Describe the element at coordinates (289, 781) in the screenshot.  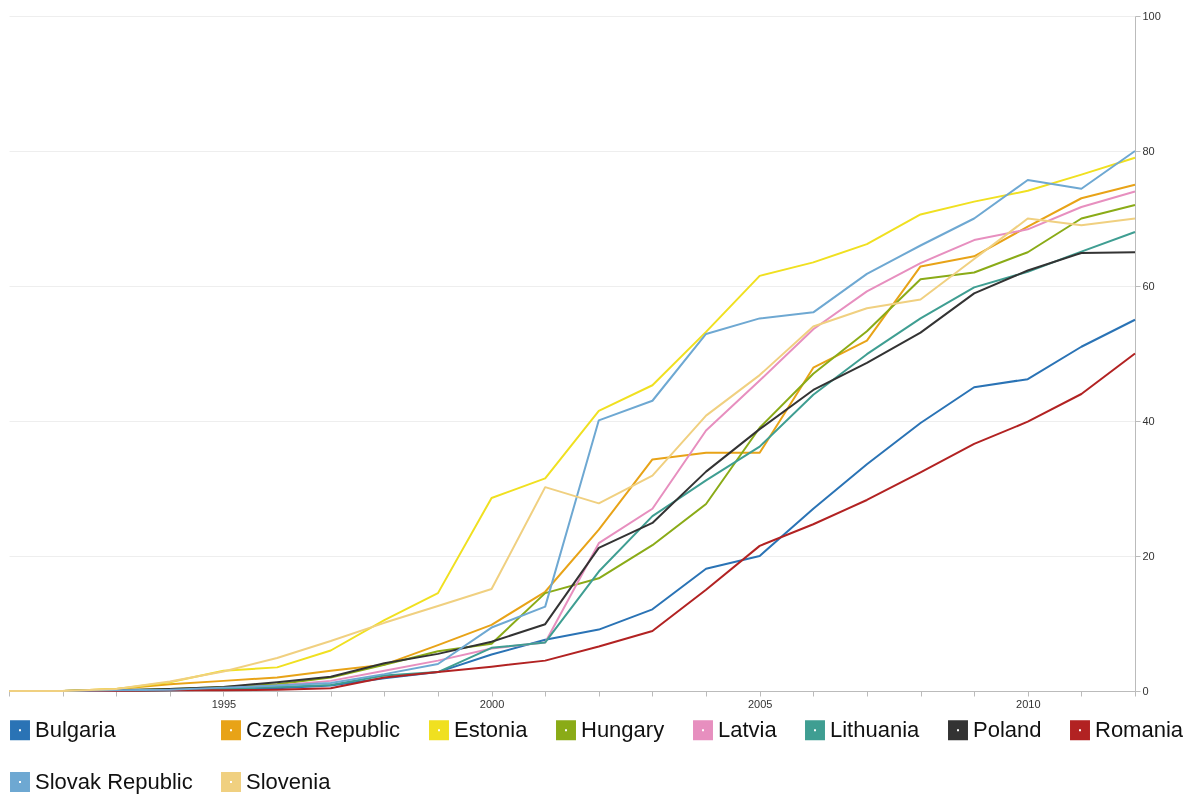
I see `legend-label: Slovenia` at that location.